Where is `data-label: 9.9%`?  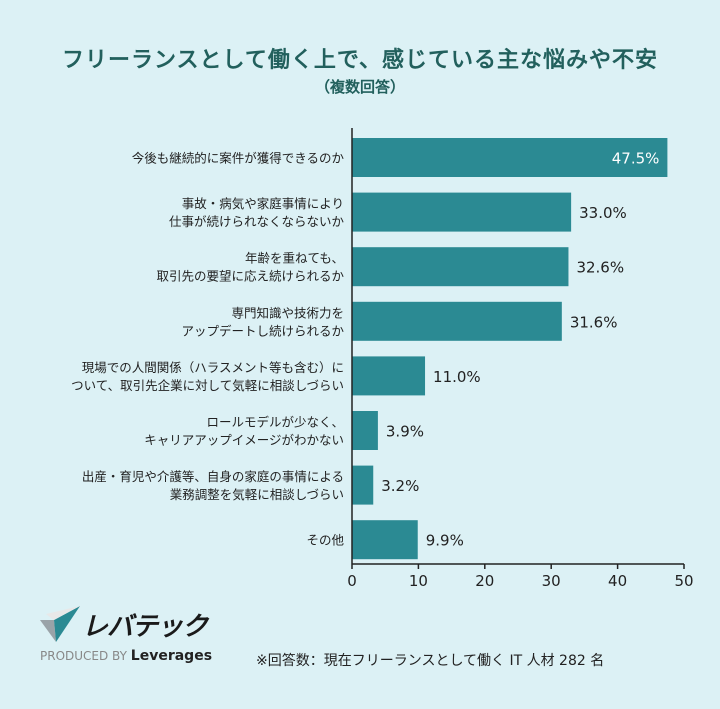 data-label: 9.9% is located at coordinates (445, 541).